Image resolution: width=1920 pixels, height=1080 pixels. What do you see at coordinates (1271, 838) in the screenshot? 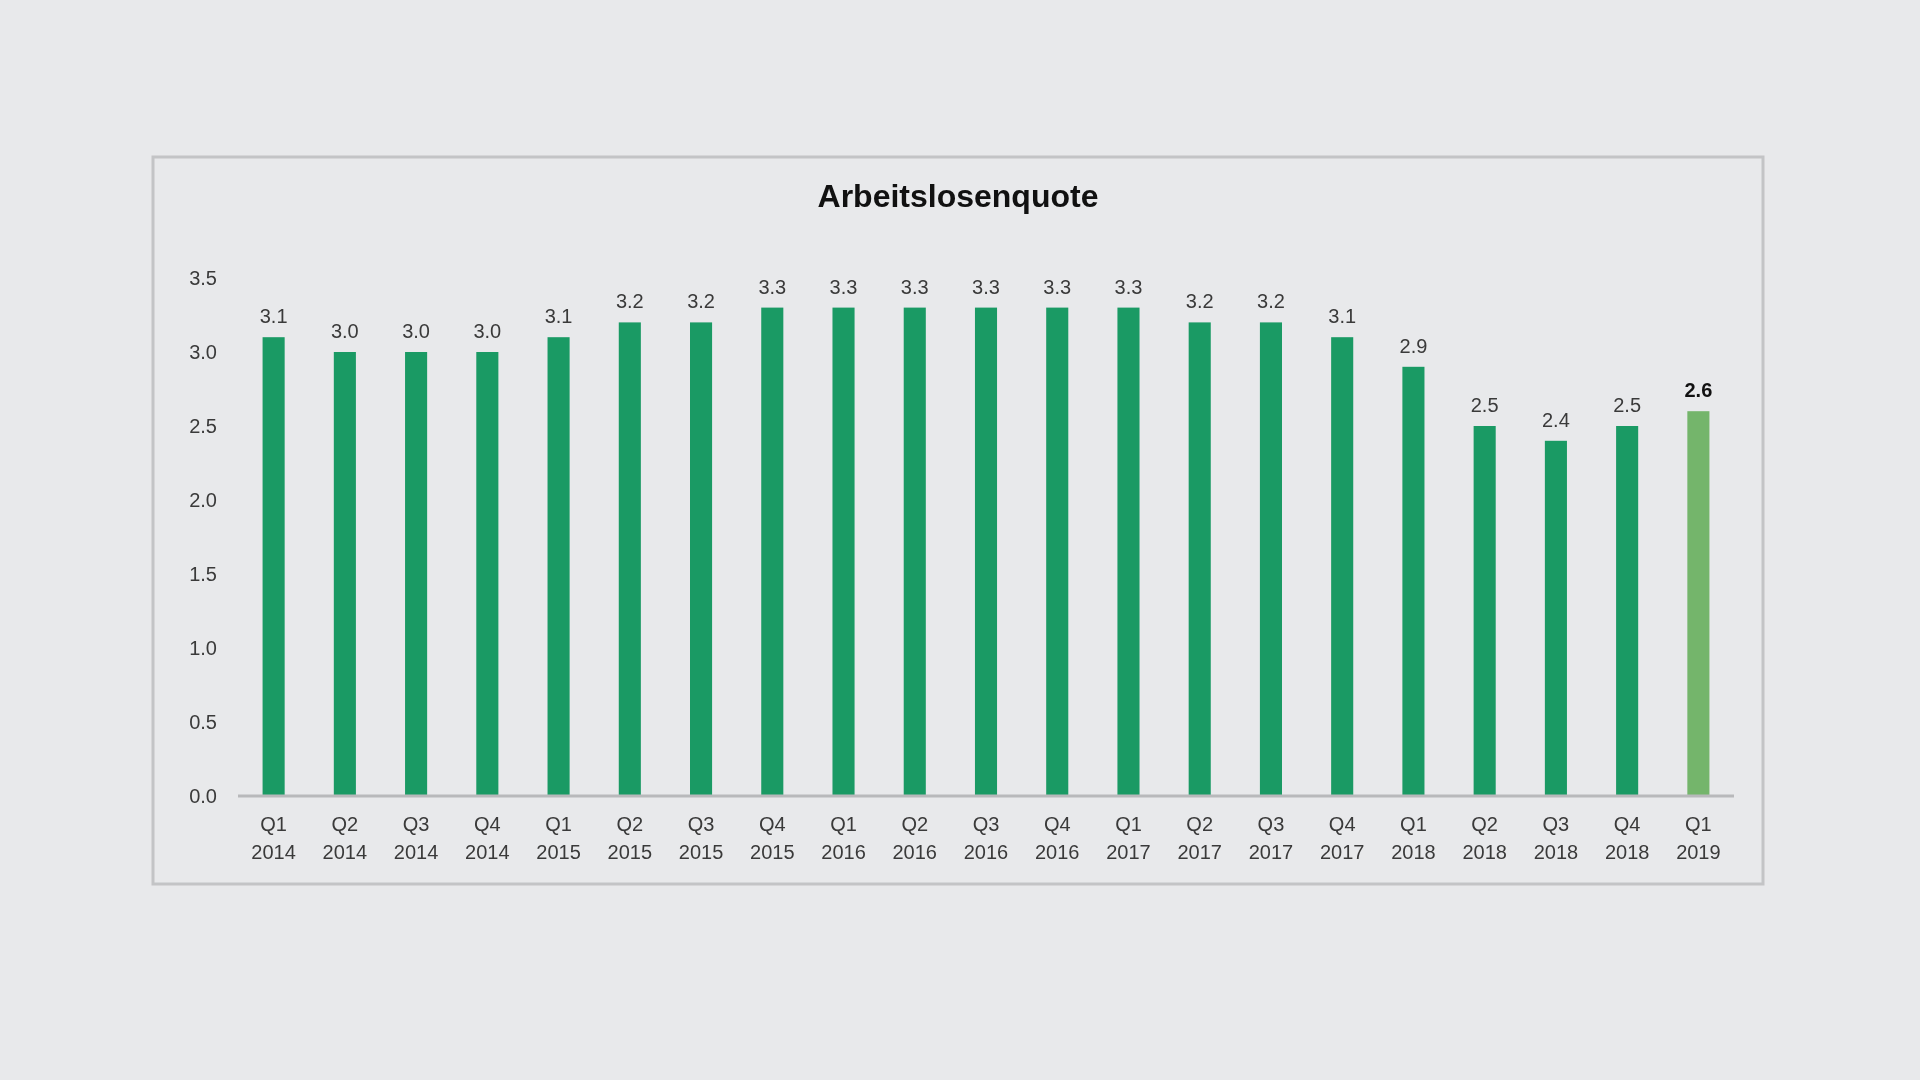
I see `x-tick-label: Q3 2017` at bounding box center [1271, 838].